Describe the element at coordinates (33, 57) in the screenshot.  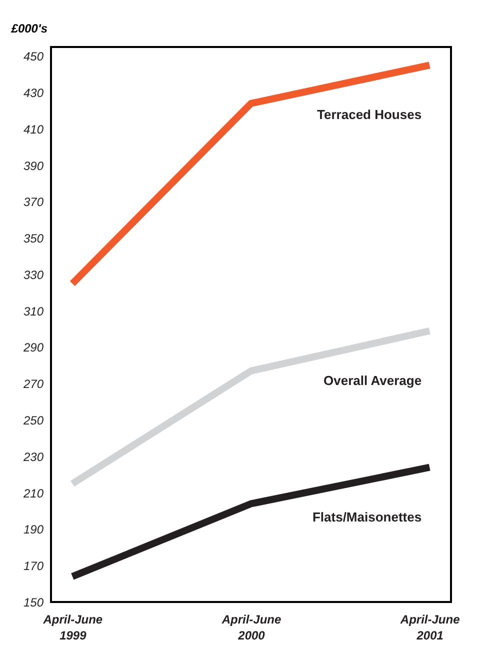
I see `y-tick-label: 450` at that location.